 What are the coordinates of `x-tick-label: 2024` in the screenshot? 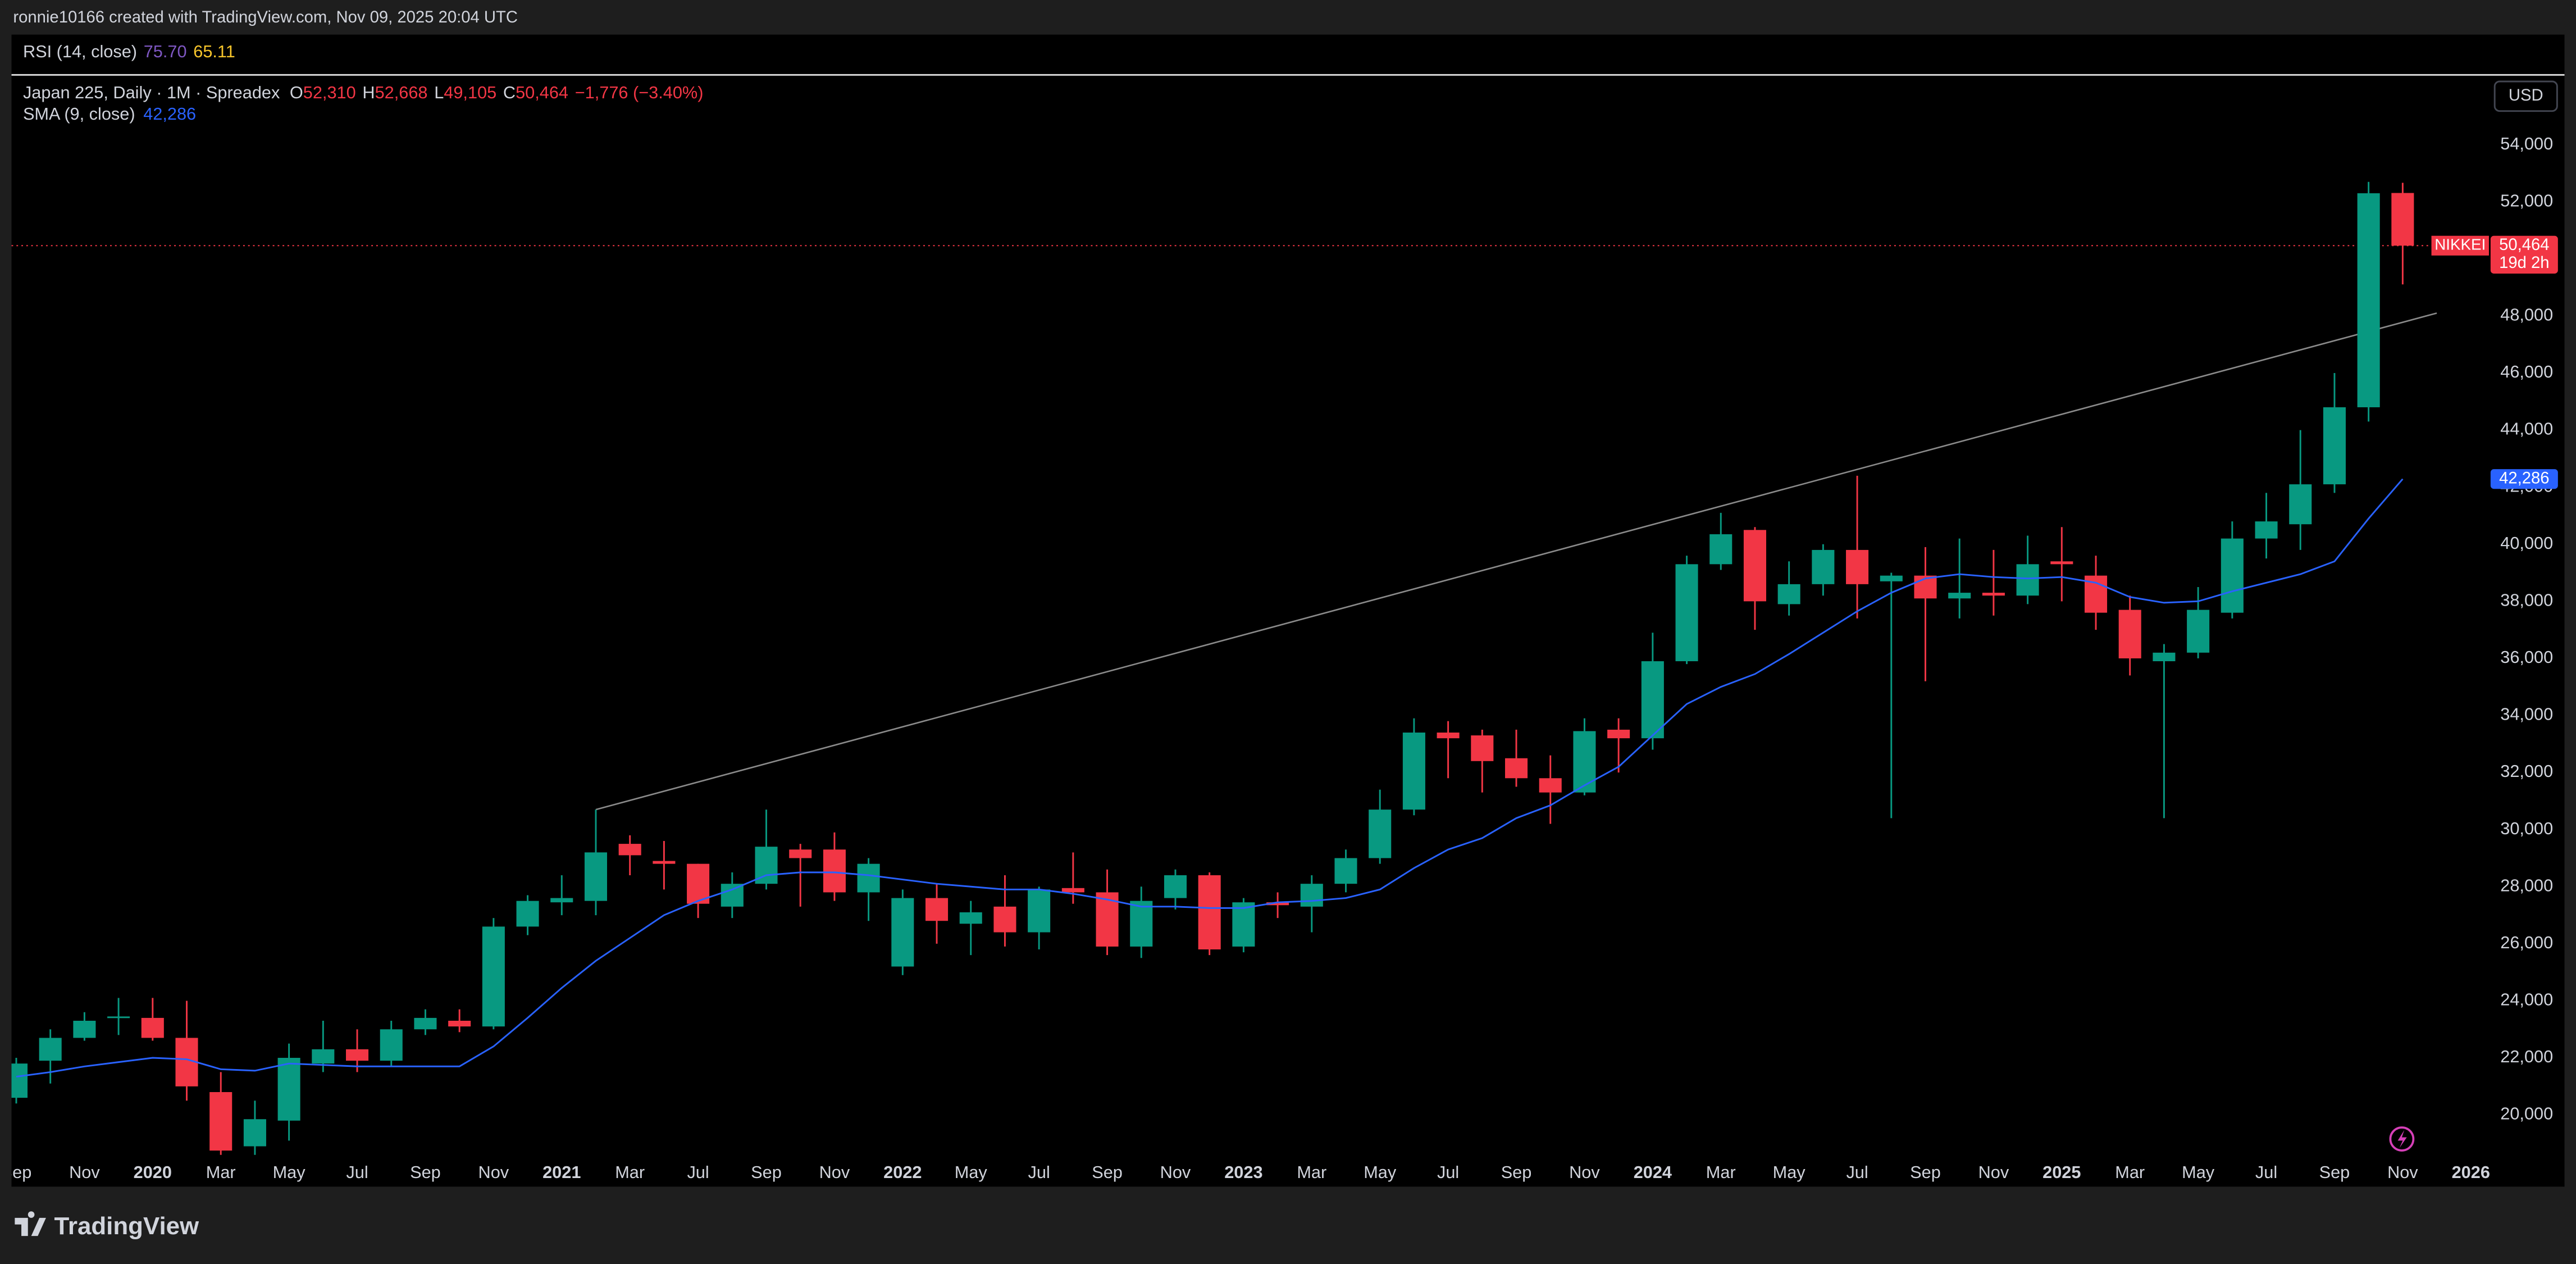 It's located at (1653, 1172).